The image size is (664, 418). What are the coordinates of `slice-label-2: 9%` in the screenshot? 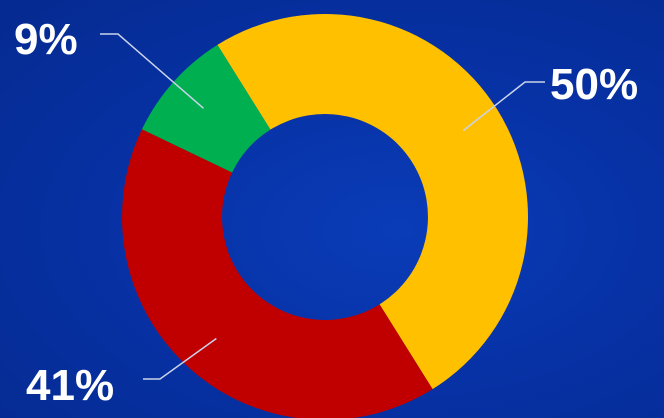 It's located at (46, 39).